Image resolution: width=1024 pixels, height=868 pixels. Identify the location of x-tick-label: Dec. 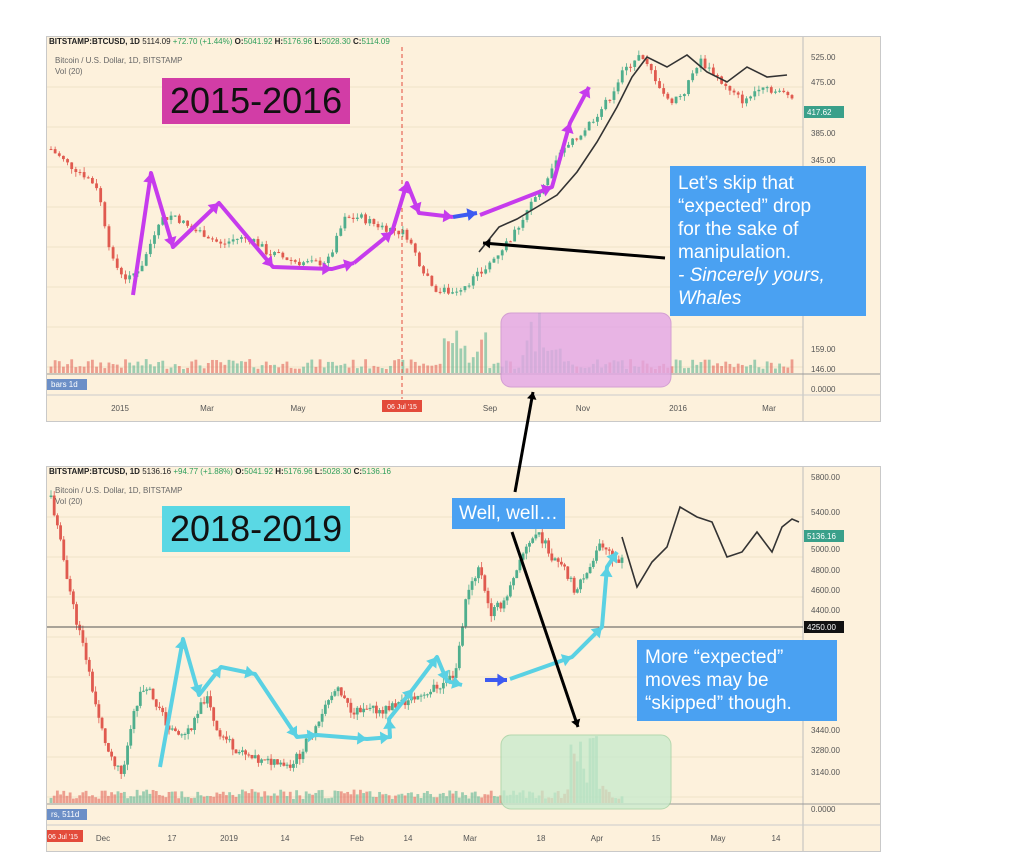
(103, 838).